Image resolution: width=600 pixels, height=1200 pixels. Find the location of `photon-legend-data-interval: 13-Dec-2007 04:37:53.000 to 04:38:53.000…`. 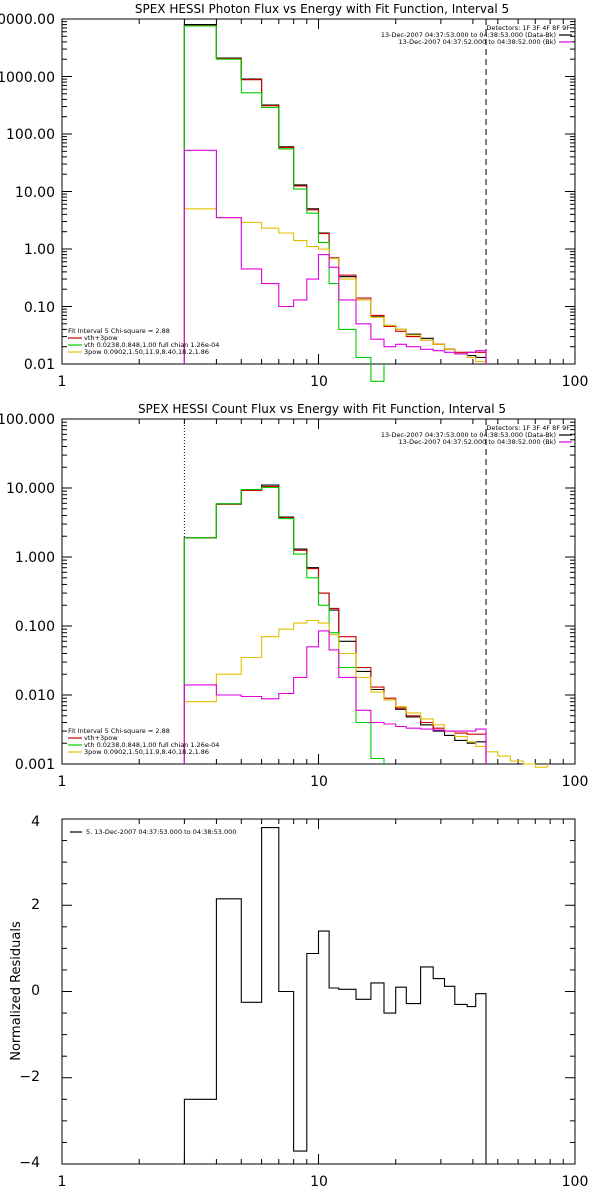

photon-legend-data-interval: 13-Dec-2007 04:37:53.000 to 04:38:53.000… is located at coordinates (468, 35).